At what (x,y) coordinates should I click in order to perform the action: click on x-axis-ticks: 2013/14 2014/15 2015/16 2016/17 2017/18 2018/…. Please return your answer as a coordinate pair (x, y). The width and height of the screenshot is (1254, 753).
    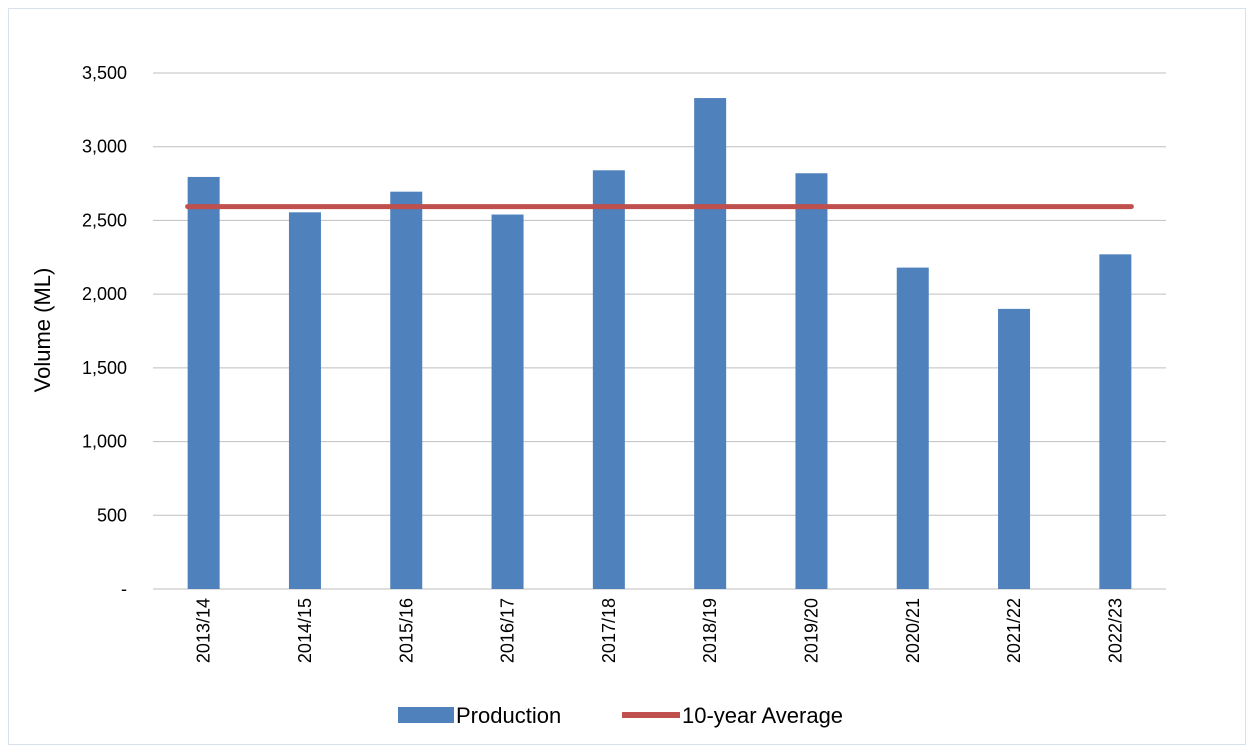
    Looking at the image, I should click on (660, 630).